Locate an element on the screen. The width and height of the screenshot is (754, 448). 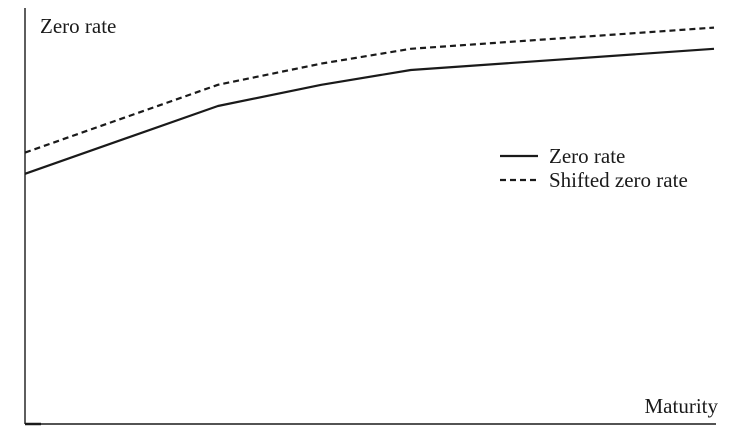
y-axis-label: Zero rate is located at coordinates (78, 26).